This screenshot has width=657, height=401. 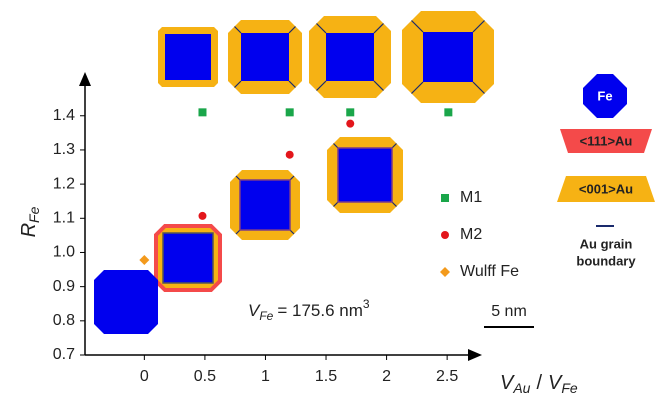 I want to click on legend-111-label: <111>Au, so click(x=606, y=140).